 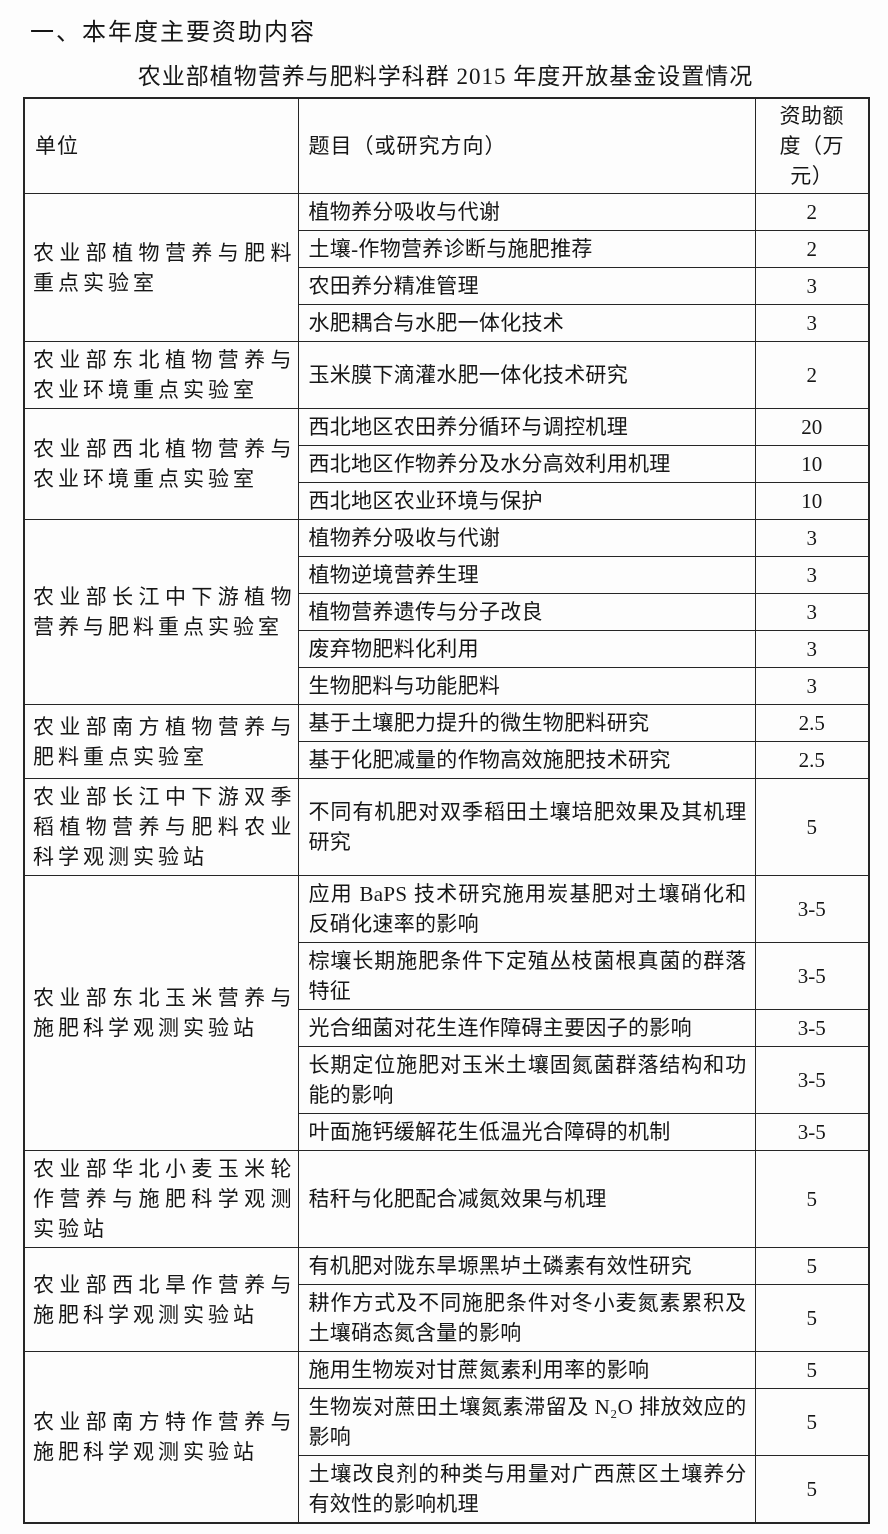 What do you see at coordinates (161, 827) in the screenshot?
I see `unit-cell: 农业部长江中下游双季稻植物营养与肥料农业科学观测实验站` at bounding box center [161, 827].